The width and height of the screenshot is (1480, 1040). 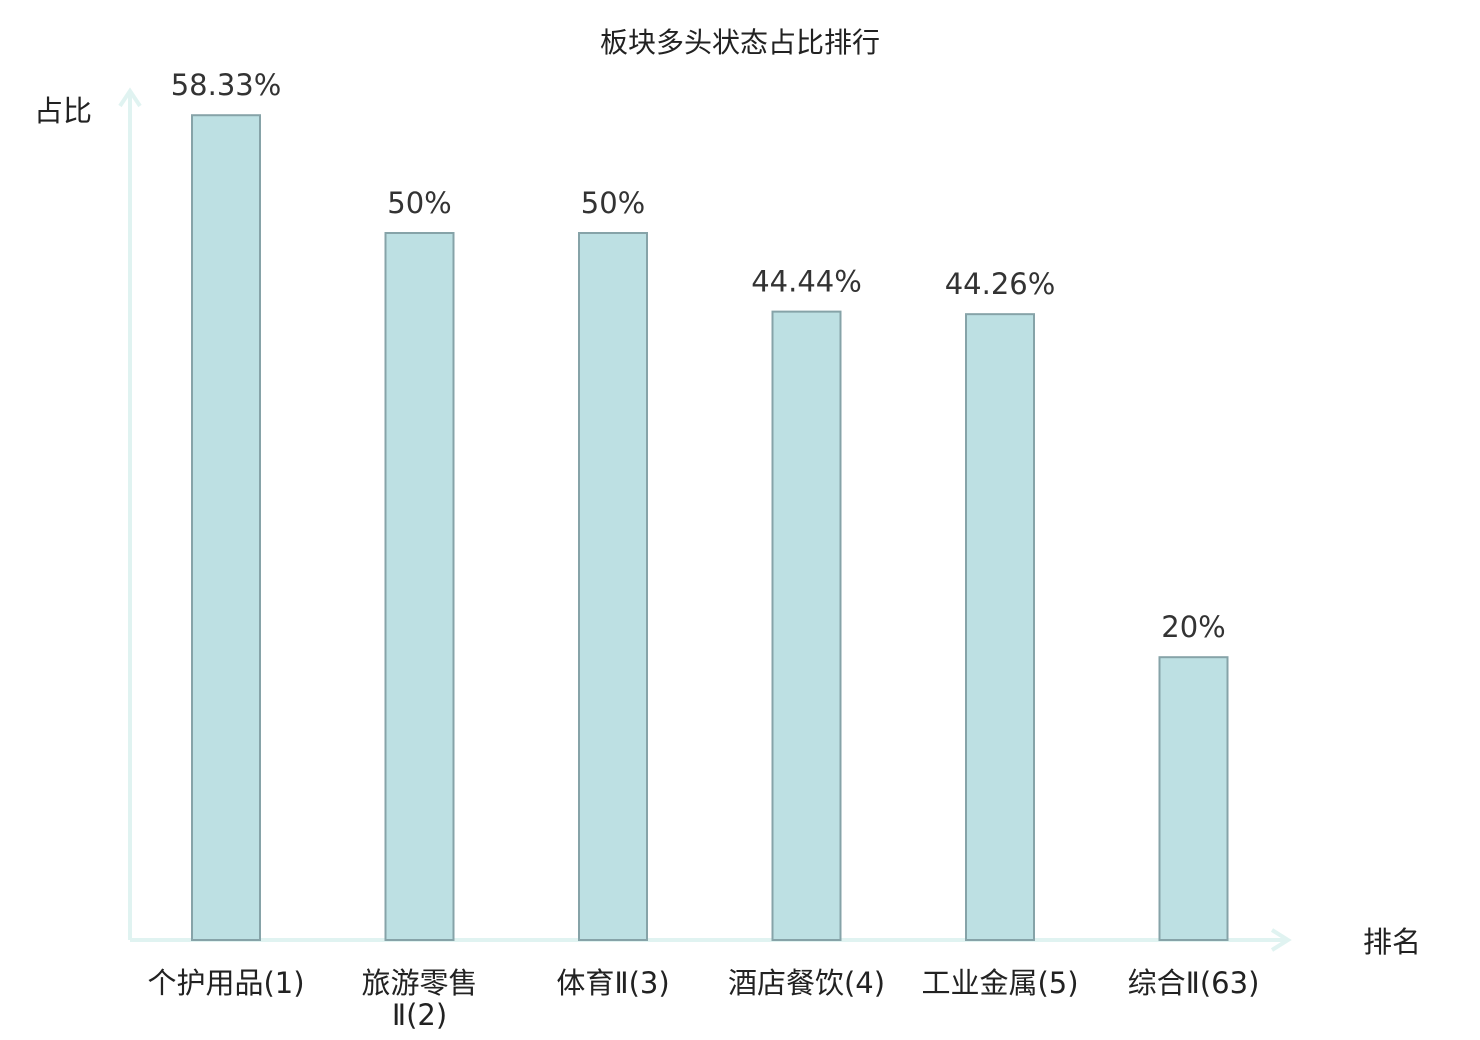 I want to click on category-label-1: 个护用品(1), so click(x=225, y=983).